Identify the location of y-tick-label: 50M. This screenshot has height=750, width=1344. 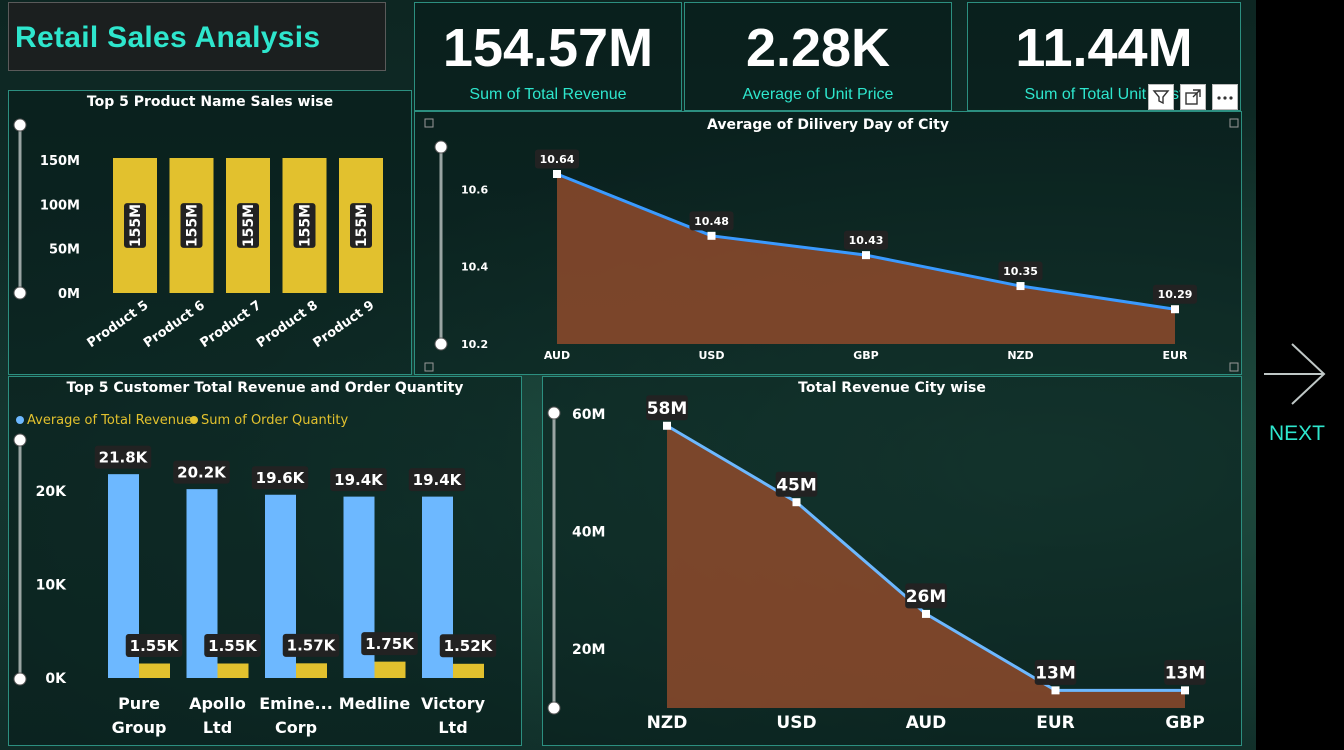
(64, 250).